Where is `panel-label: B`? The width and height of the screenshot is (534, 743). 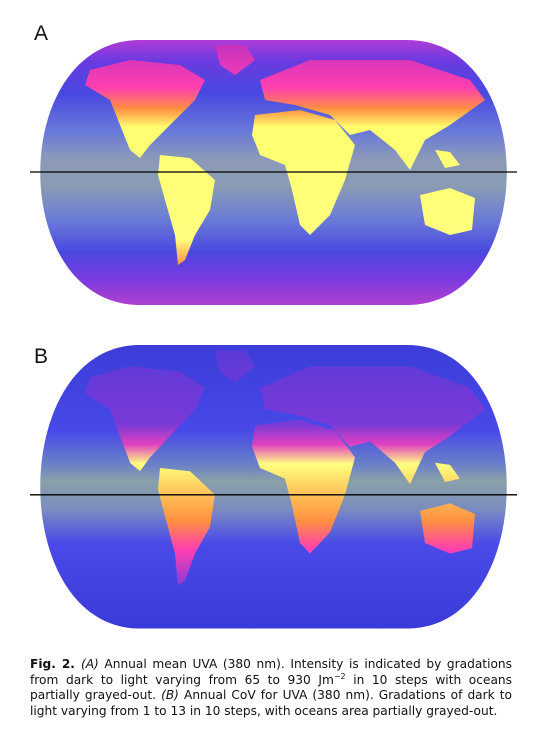
panel-label: B is located at coordinates (41, 356).